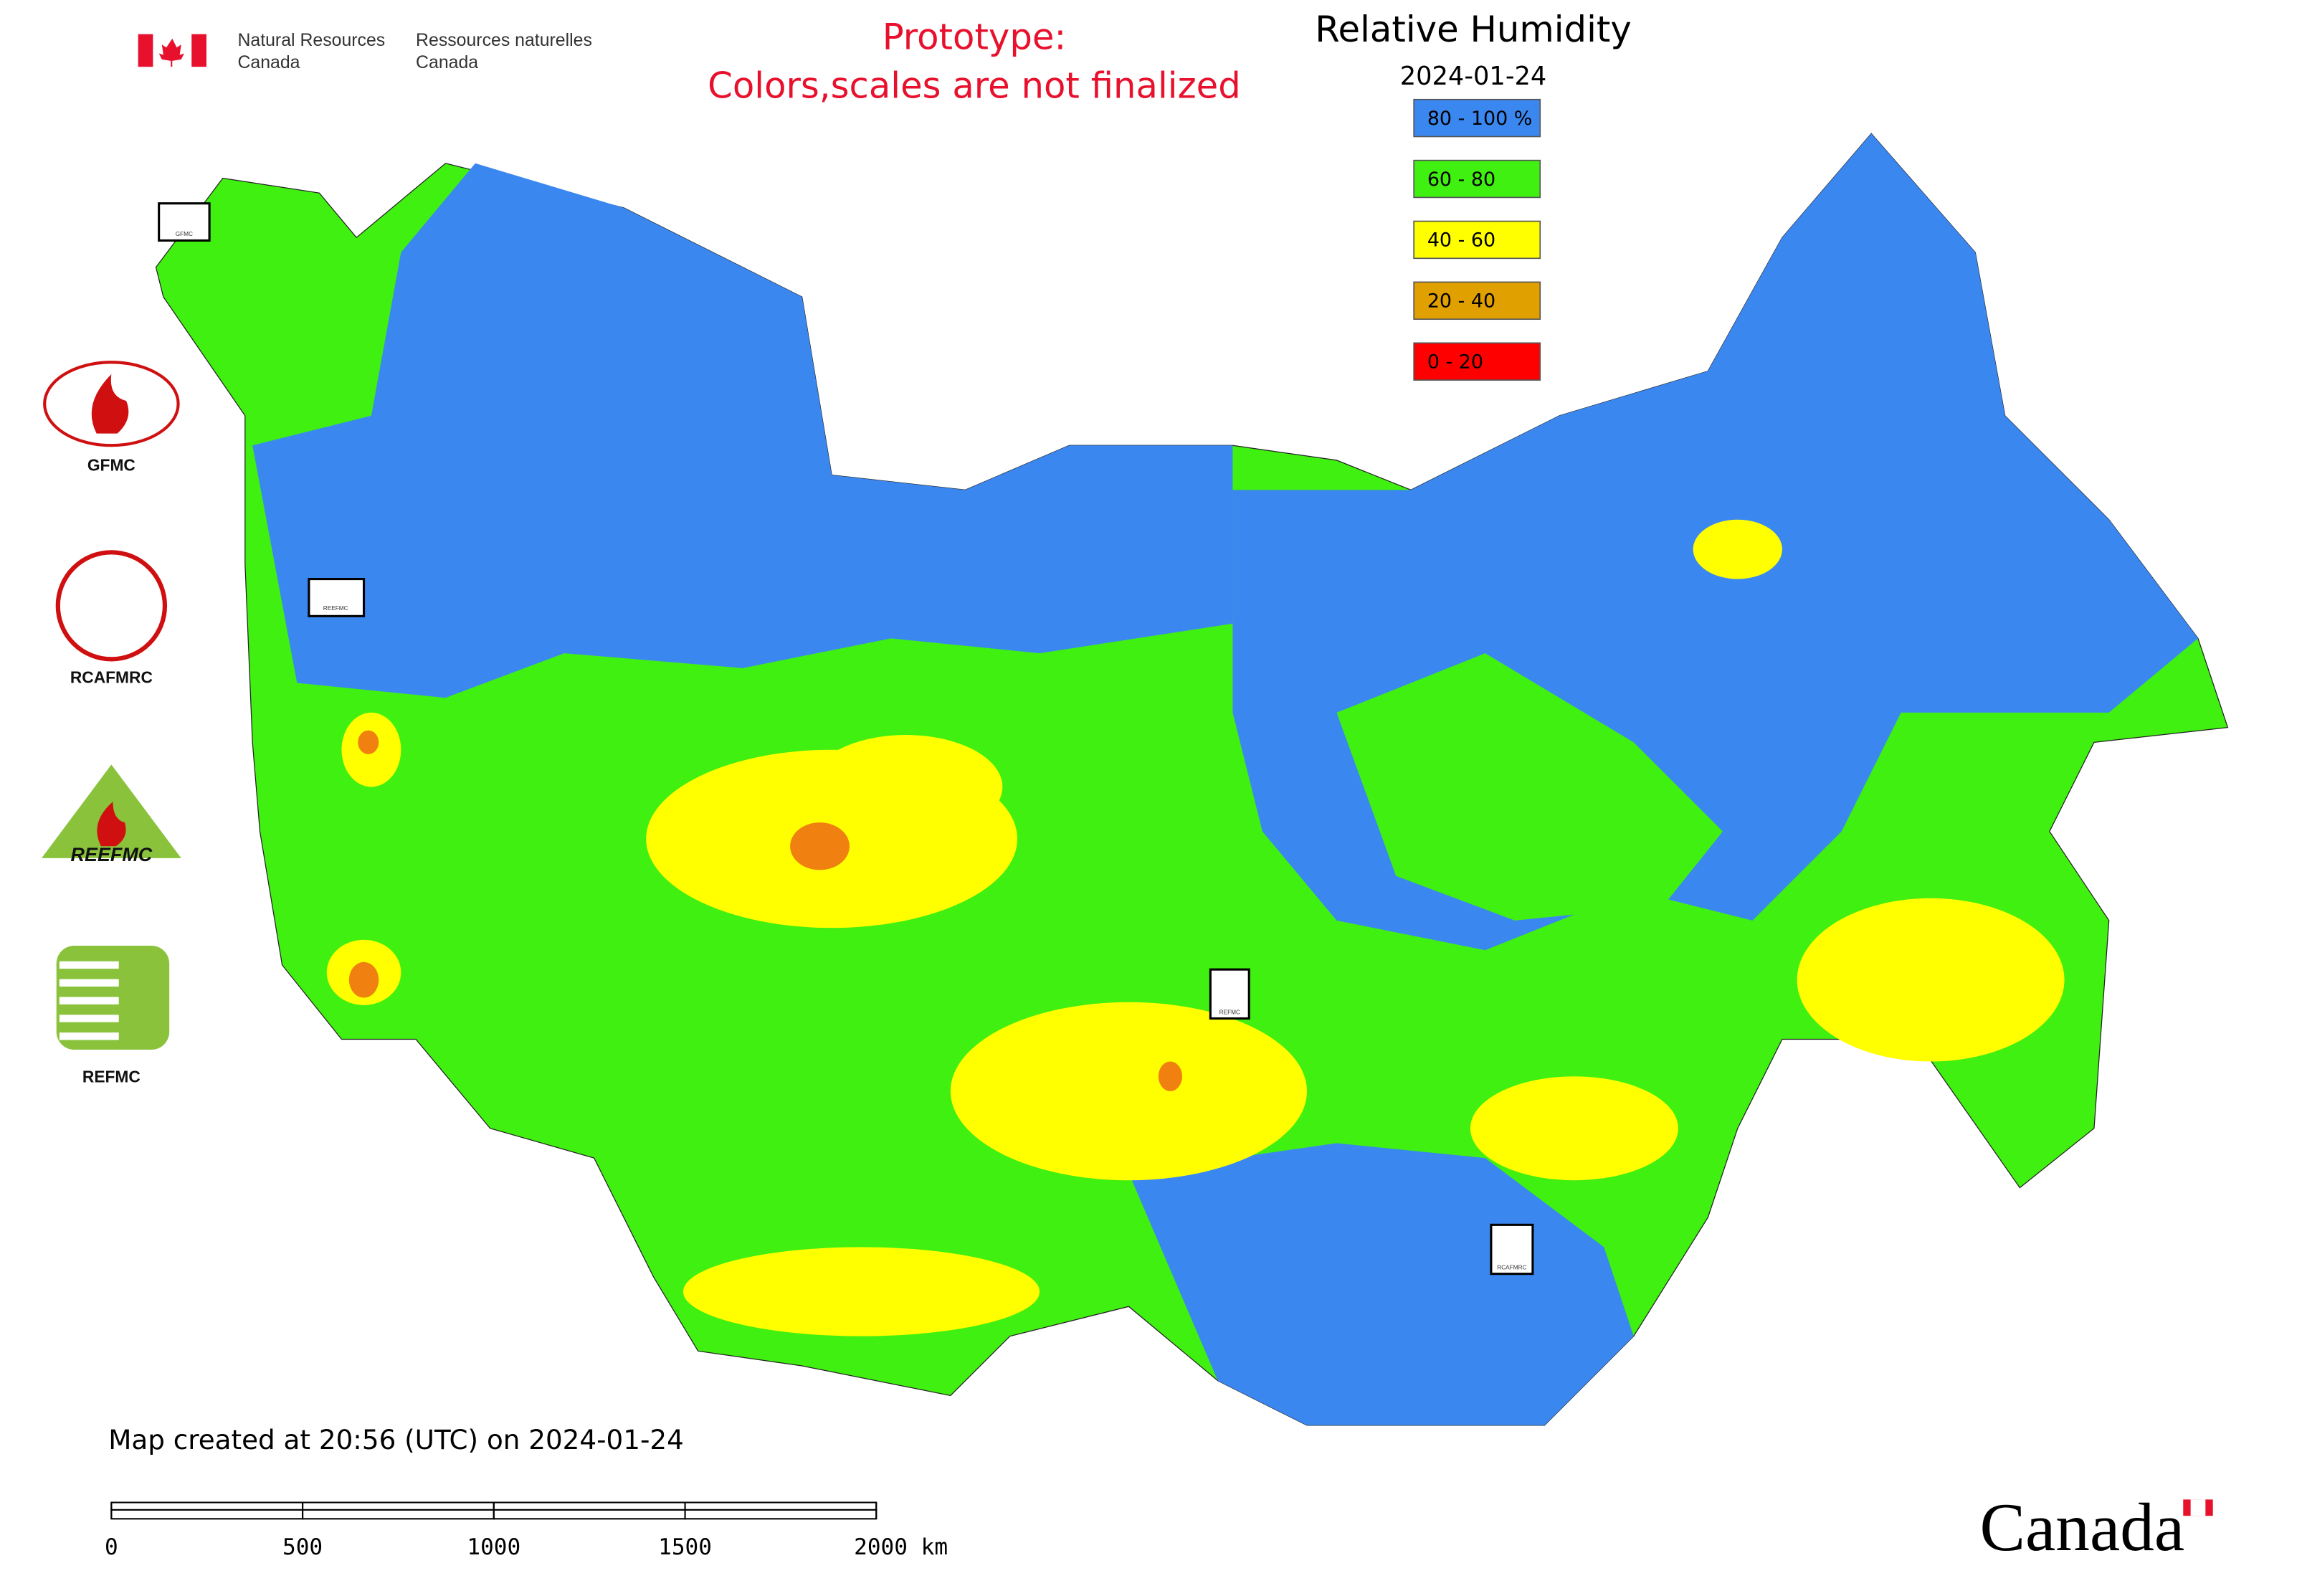 This screenshot has width=2302, height=1596. I want to click on scale-label: 2000 km, so click(901, 1547).